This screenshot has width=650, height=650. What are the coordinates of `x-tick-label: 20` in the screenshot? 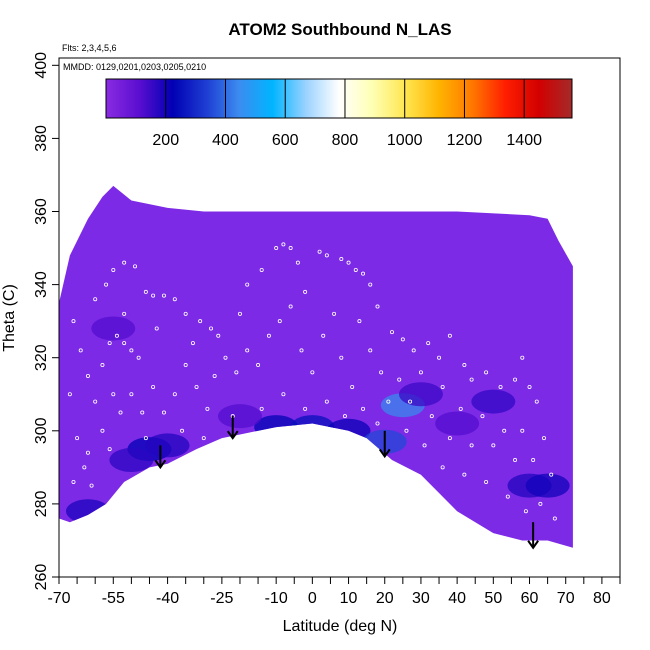 It's located at (385, 598).